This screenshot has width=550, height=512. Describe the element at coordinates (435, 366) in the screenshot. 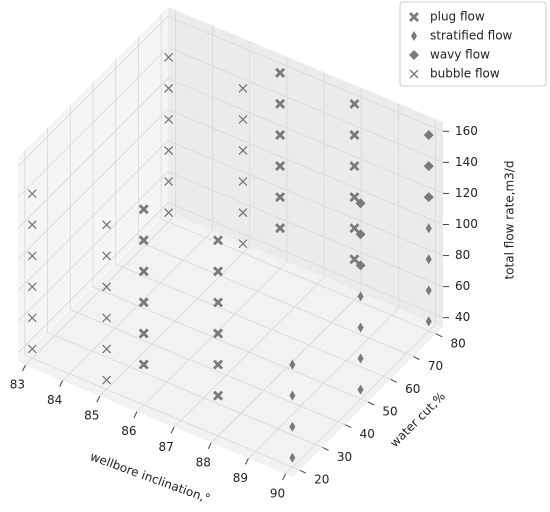

I see `y-tick-label: 70` at that location.